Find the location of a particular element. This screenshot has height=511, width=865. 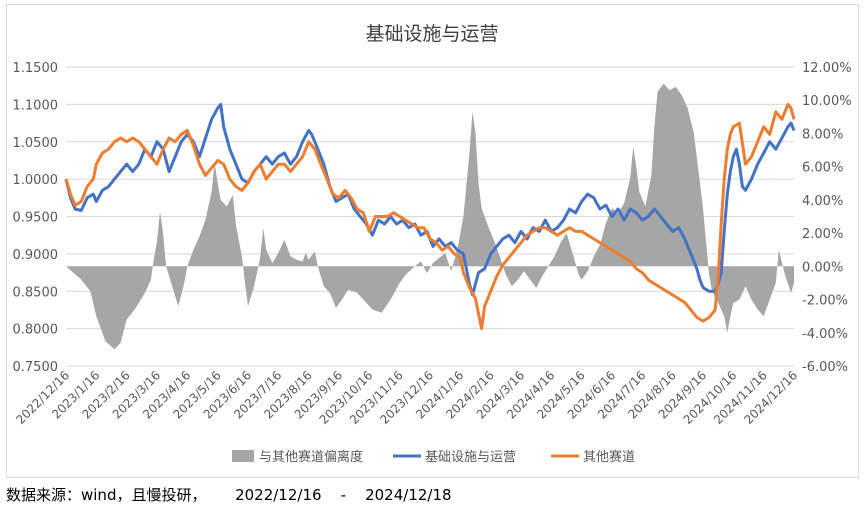

left-tick-label: 1.0000 is located at coordinates (36, 180).